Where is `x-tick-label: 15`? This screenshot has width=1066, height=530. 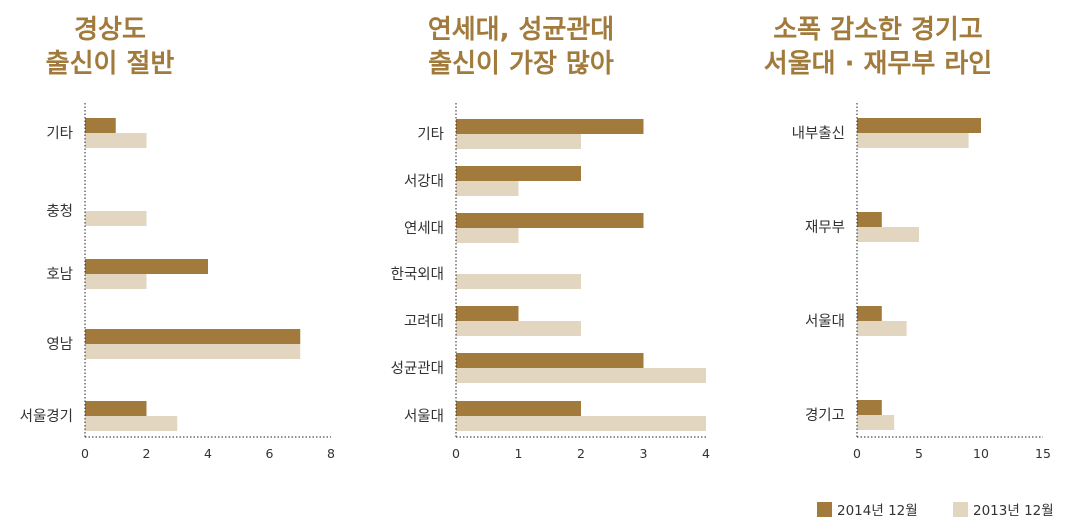
x-tick-label: 15 is located at coordinates (1043, 453).